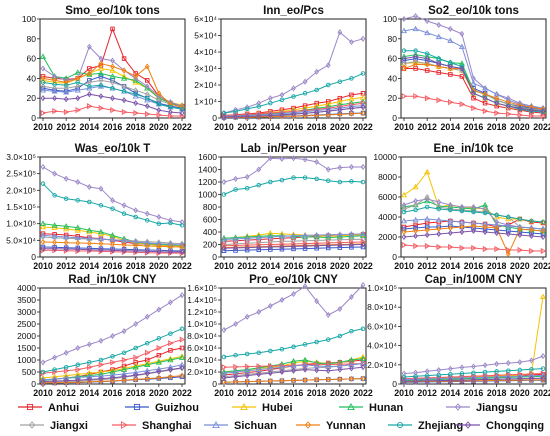 This screenshot has height=436, width=550. Describe the element at coordinates (112, 204) in the screenshot. I see `series-zhejiang` at that location.